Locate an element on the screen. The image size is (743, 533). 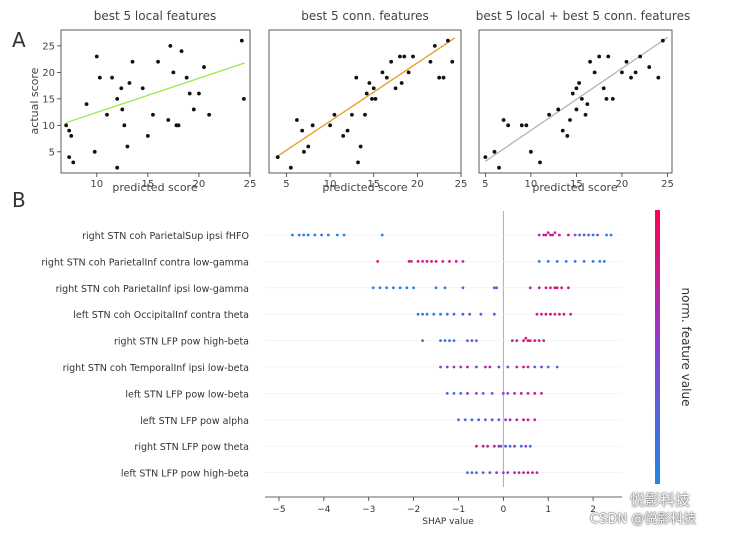
regression-line is located at coordinates (576, 99).